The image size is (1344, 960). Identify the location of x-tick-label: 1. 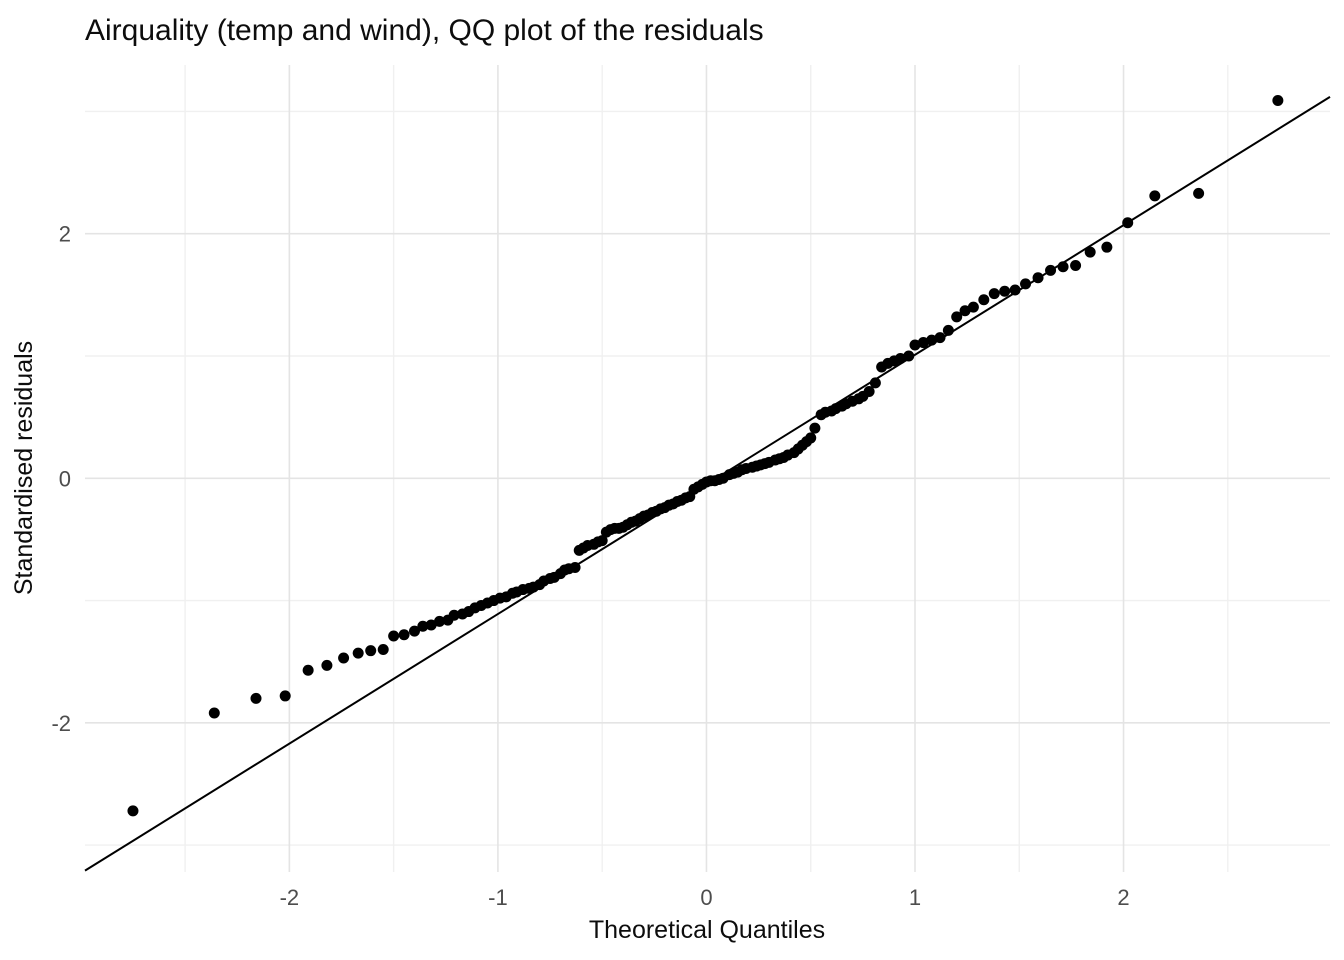
(915, 897).